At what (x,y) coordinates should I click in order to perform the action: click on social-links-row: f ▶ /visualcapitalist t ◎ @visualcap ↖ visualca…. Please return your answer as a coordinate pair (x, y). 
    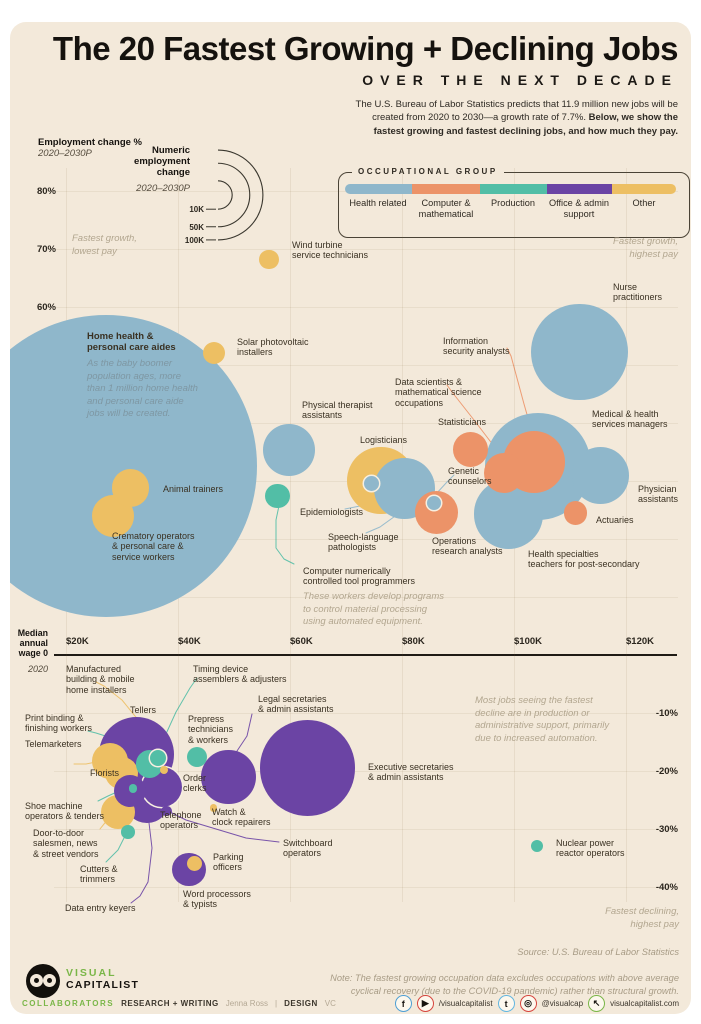
    Looking at the image, I should click on (536, 1003).